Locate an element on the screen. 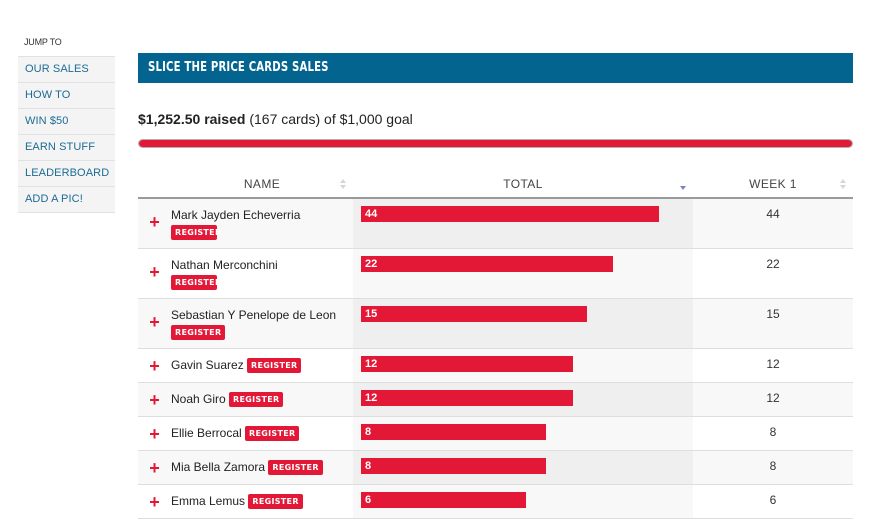 This screenshot has height=527, width=873. column-header-week1: WEEK 1 is located at coordinates (773, 184).